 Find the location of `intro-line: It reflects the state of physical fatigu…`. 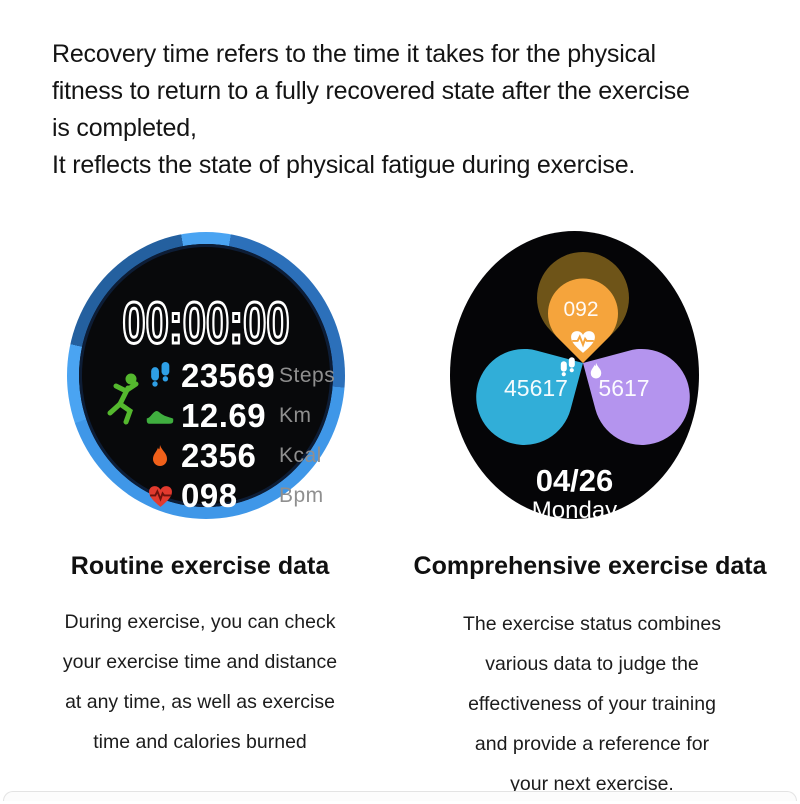

intro-line: It reflects the state of physical fatigu… is located at coordinates (344, 165).